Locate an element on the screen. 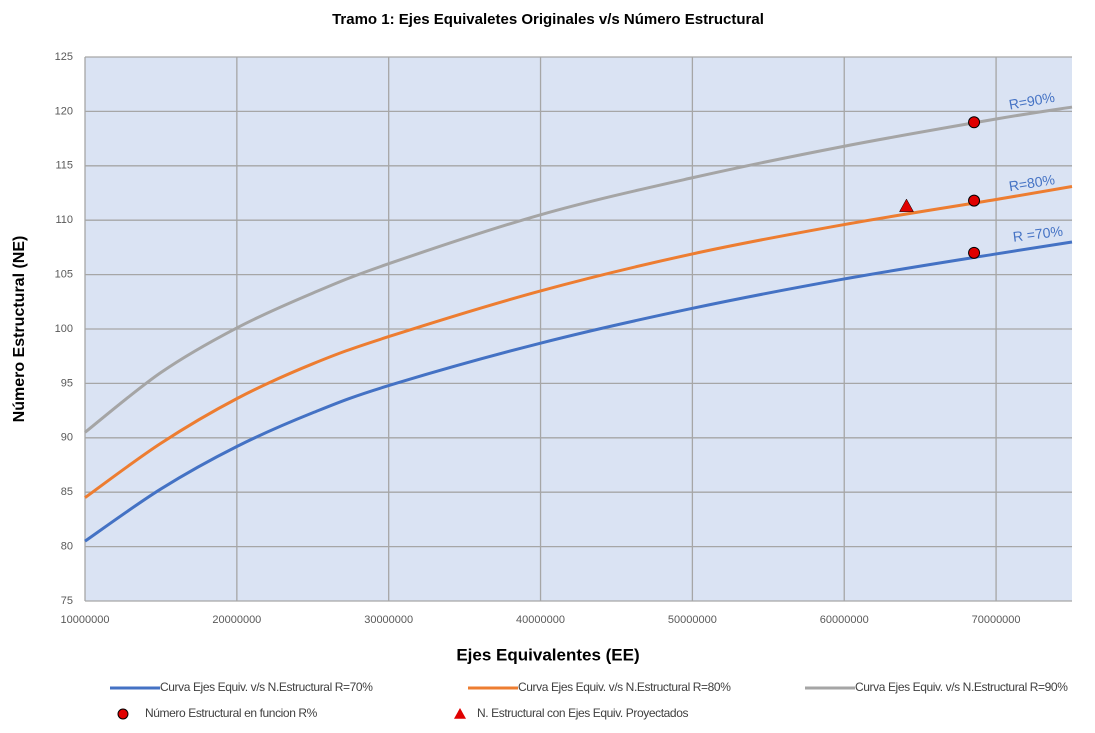 This screenshot has width=1095, height=733. y-tick-label: 80 is located at coordinates (67, 547).